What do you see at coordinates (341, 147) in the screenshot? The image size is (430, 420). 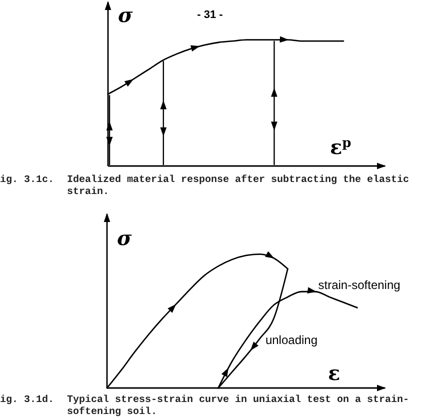 I see `x-axis-title: ε$^{p}$` at bounding box center [341, 147].